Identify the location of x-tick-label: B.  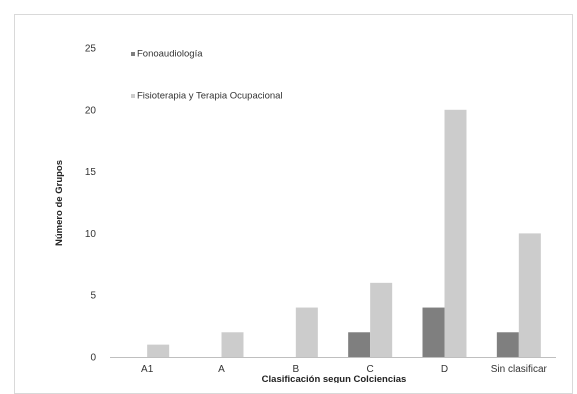
(295, 369).